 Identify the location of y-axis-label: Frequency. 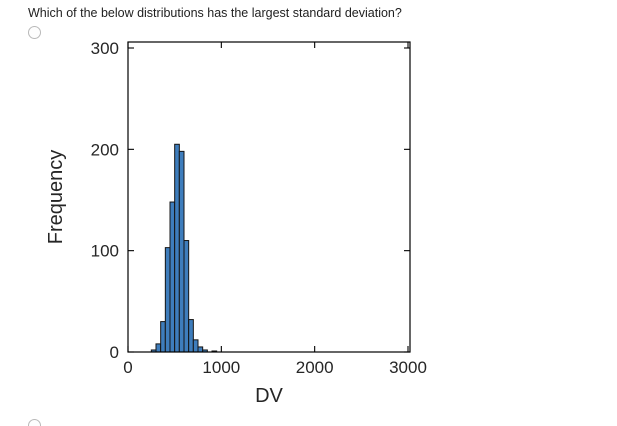
(56, 197).